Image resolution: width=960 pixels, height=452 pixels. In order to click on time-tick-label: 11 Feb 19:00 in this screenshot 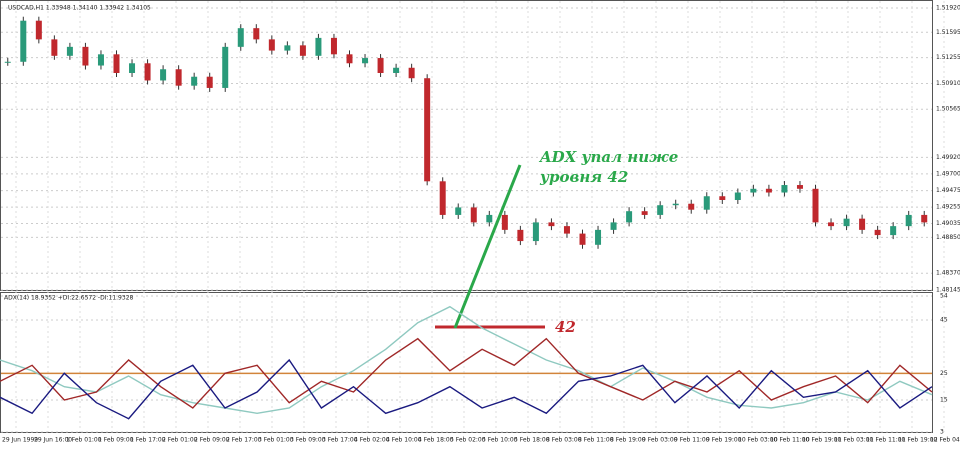, I will do `click(918, 440)`.